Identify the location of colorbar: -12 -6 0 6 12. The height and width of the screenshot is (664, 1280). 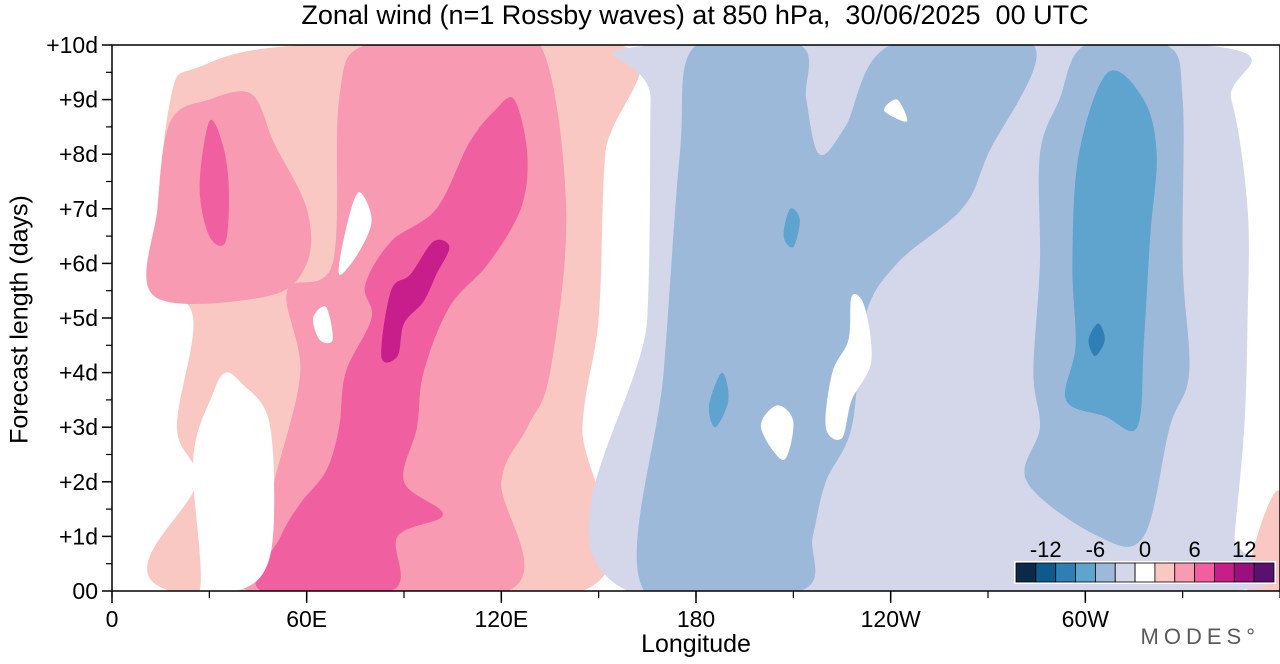
(1145, 560).